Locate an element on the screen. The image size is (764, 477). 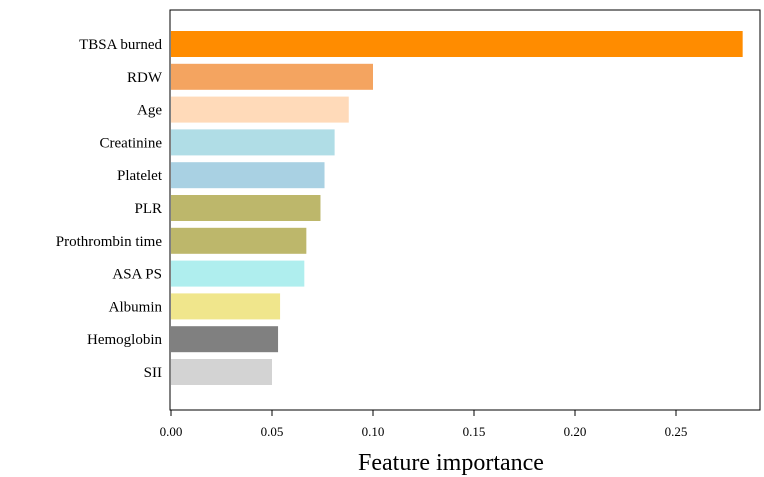
bar-hemoglobin is located at coordinates (225, 339).